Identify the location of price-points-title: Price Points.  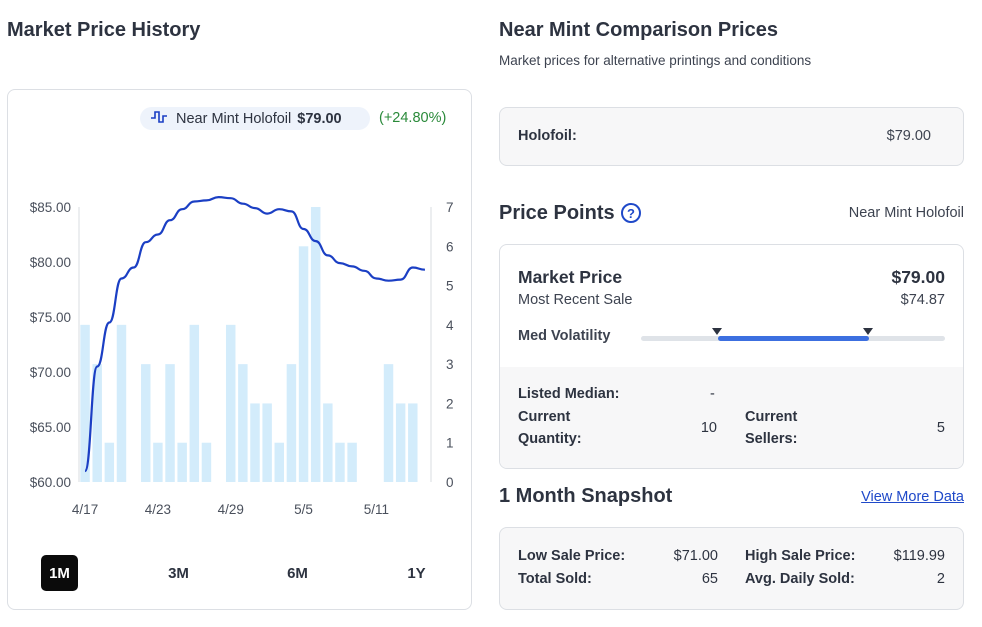
(557, 213).